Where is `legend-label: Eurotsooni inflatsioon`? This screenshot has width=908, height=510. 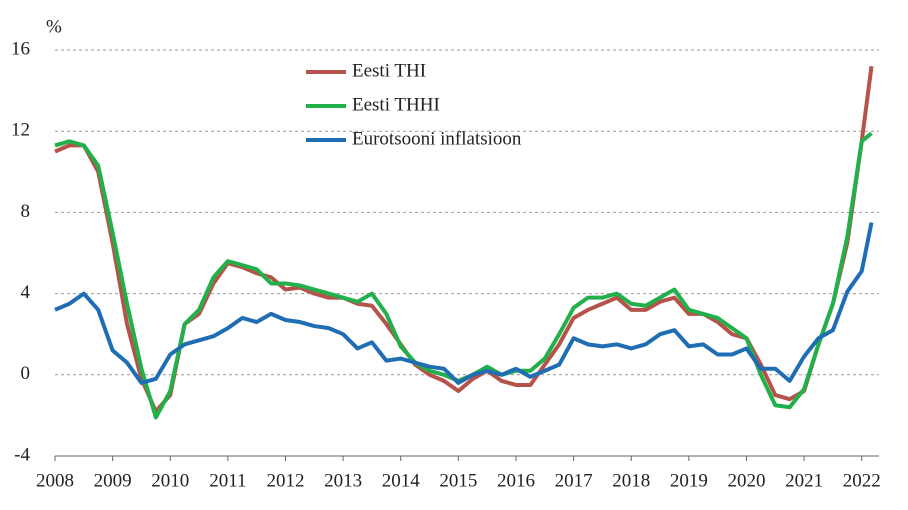 legend-label: Eurotsooni inflatsioon is located at coordinates (437, 138).